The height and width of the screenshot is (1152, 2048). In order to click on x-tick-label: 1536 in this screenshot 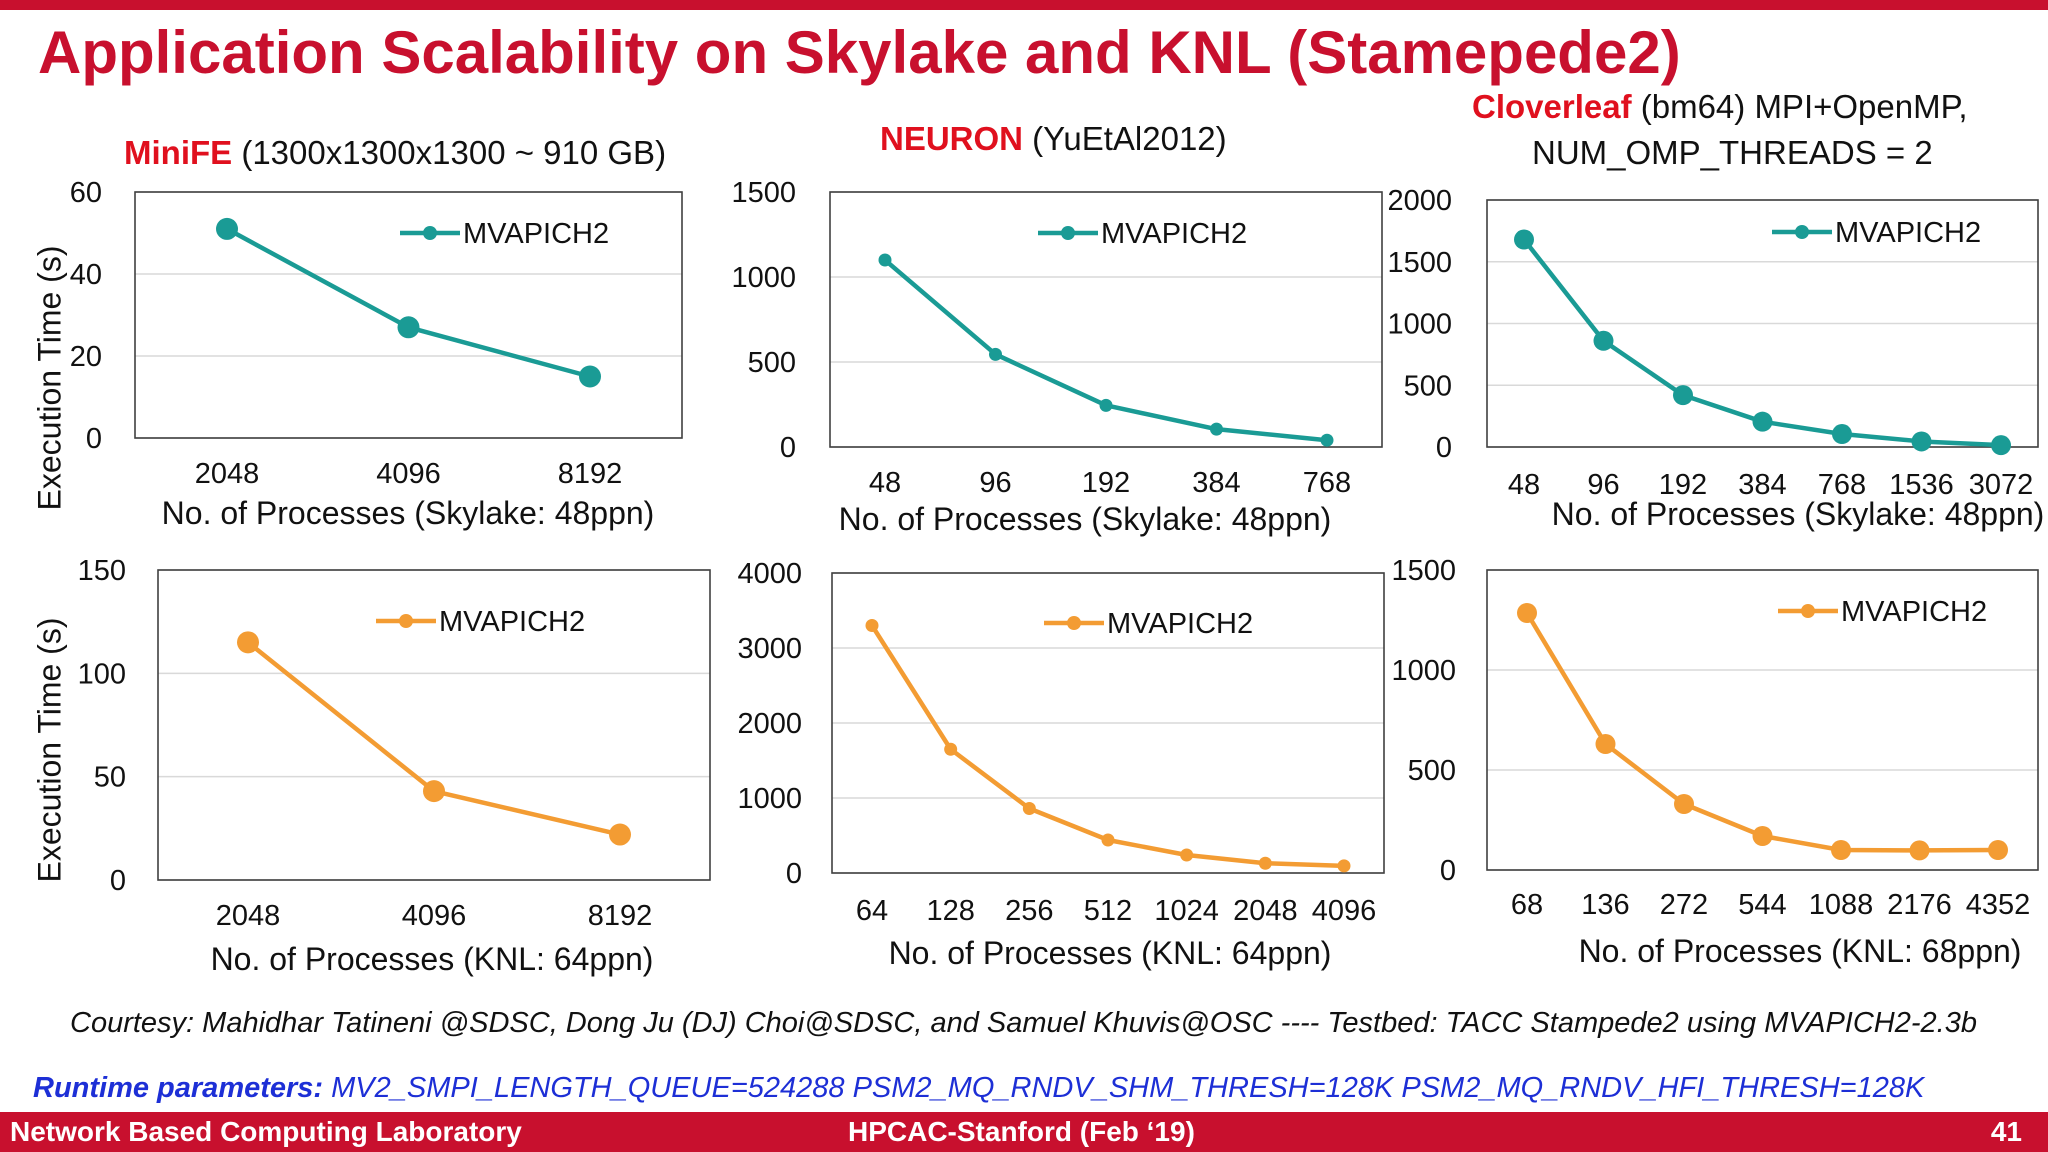, I will do `click(1921, 485)`.